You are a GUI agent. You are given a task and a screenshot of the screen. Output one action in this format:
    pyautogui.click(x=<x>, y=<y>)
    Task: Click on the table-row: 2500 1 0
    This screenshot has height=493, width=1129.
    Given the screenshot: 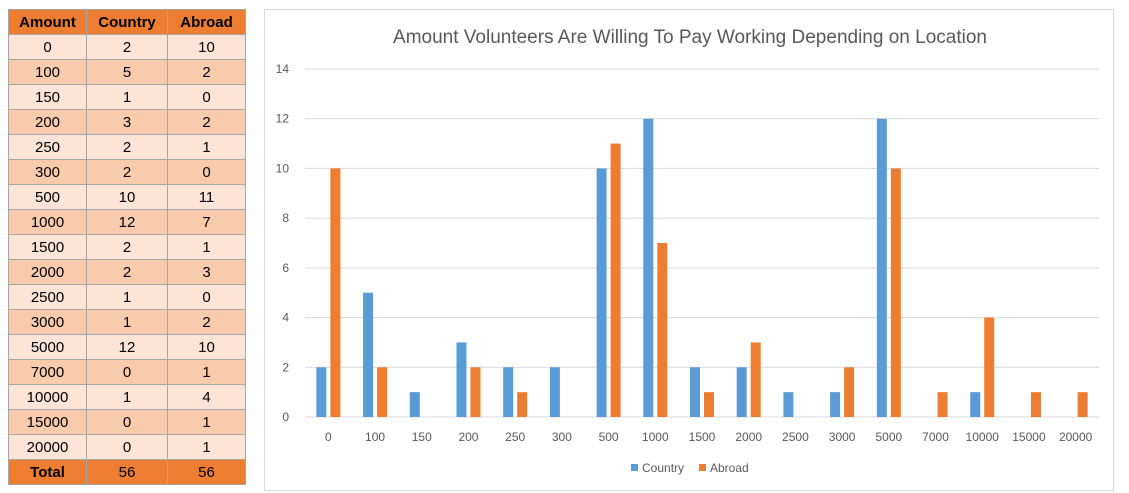 What is the action you would take?
    pyautogui.click(x=127, y=297)
    